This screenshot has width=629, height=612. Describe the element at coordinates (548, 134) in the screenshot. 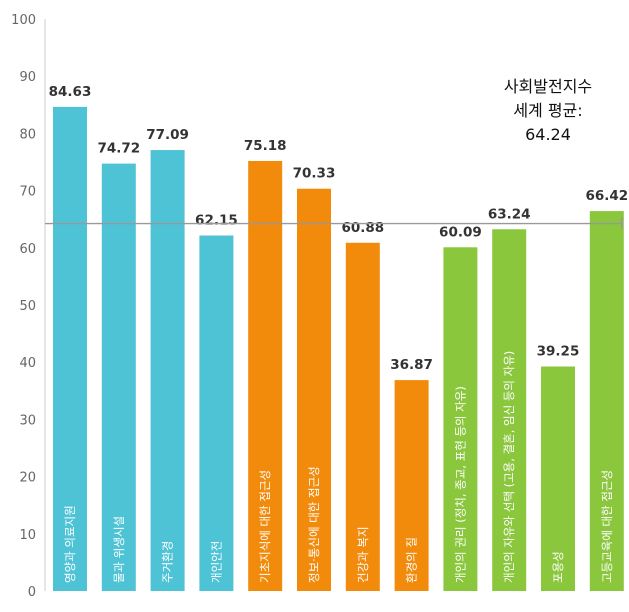

I see `average-annotation-line: 64.24` at that location.